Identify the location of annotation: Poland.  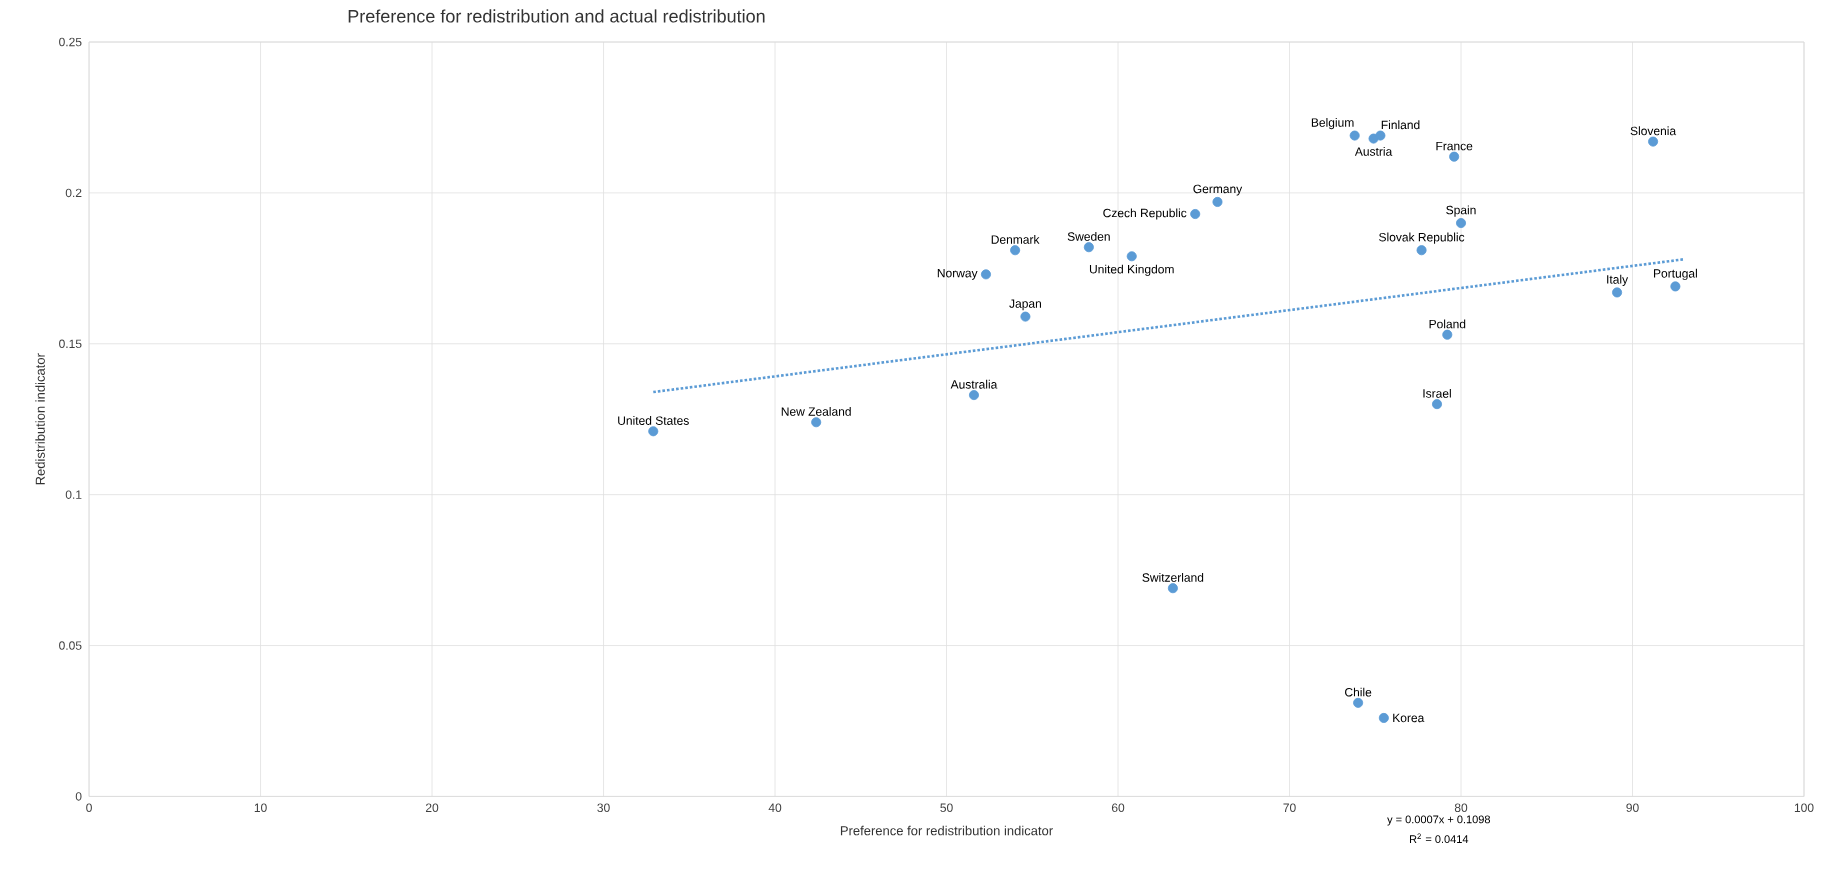
(1447, 324).